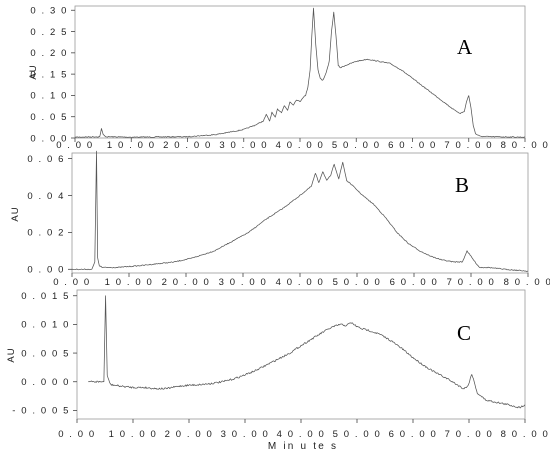 The width and height of the screenshot is (550, 456). I want to click on y-tick-label: 0 . 0 2, so click(46, 233).